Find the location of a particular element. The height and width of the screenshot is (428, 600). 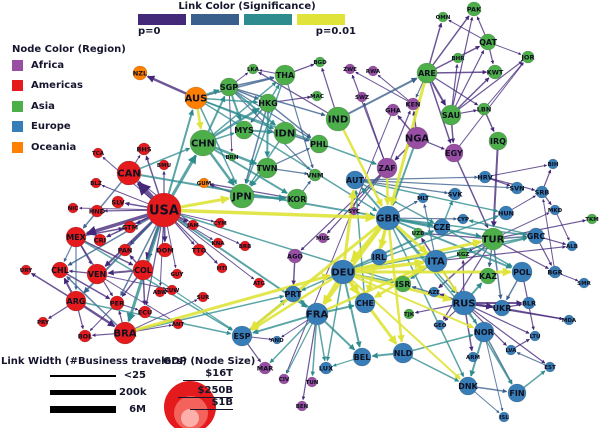

node-BEN is located at coordinates (302, 406).